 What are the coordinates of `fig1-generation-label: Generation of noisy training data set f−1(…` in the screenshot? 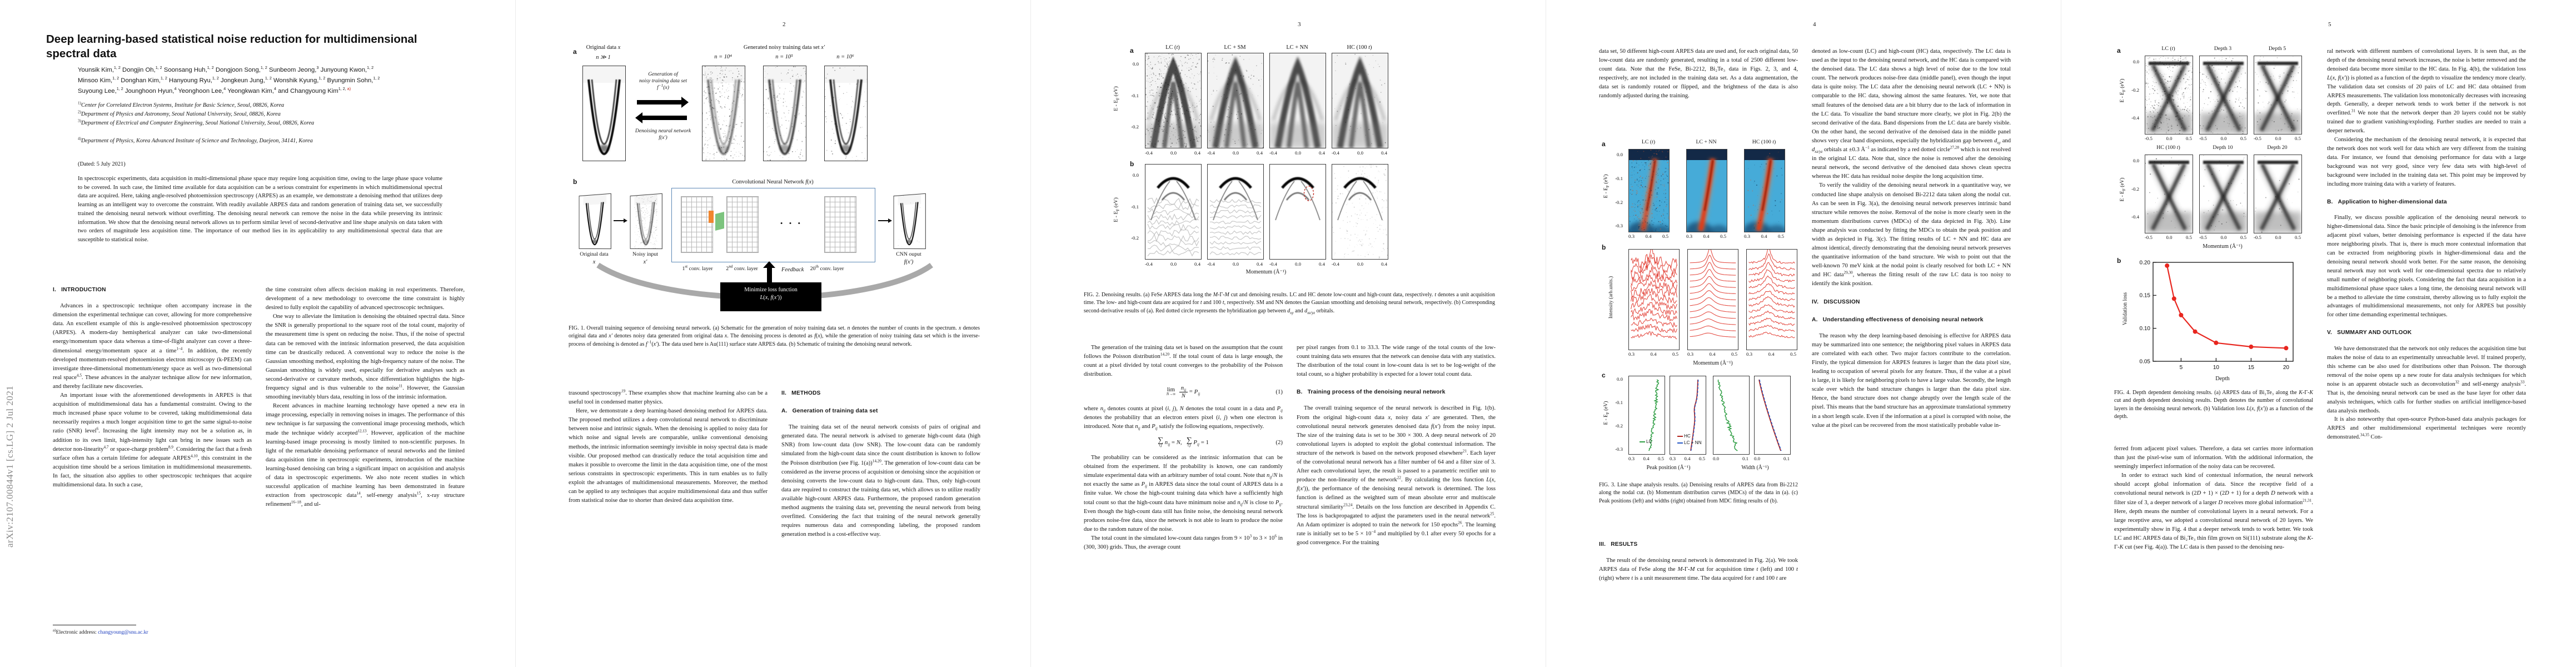 It's located at (663, 81).